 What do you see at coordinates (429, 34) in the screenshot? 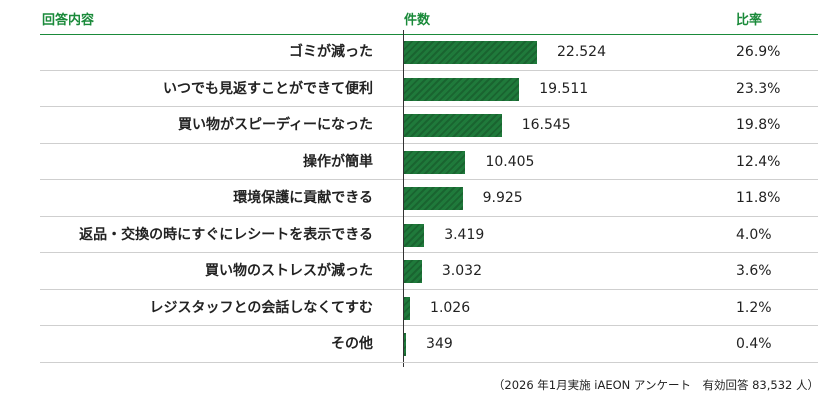
I see `header-divider` at bounding box center [429, 34].